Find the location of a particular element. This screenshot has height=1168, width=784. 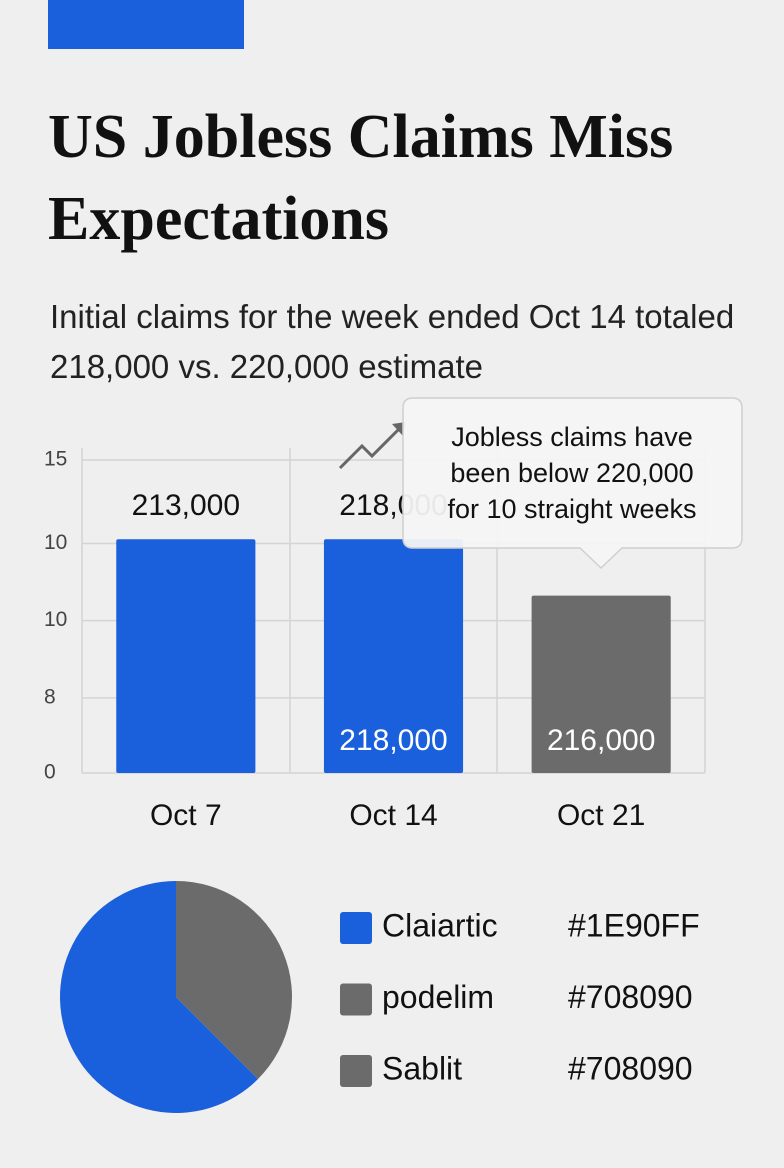

callout-text: for 10 straight weeks is located at coordinates (571, 509).